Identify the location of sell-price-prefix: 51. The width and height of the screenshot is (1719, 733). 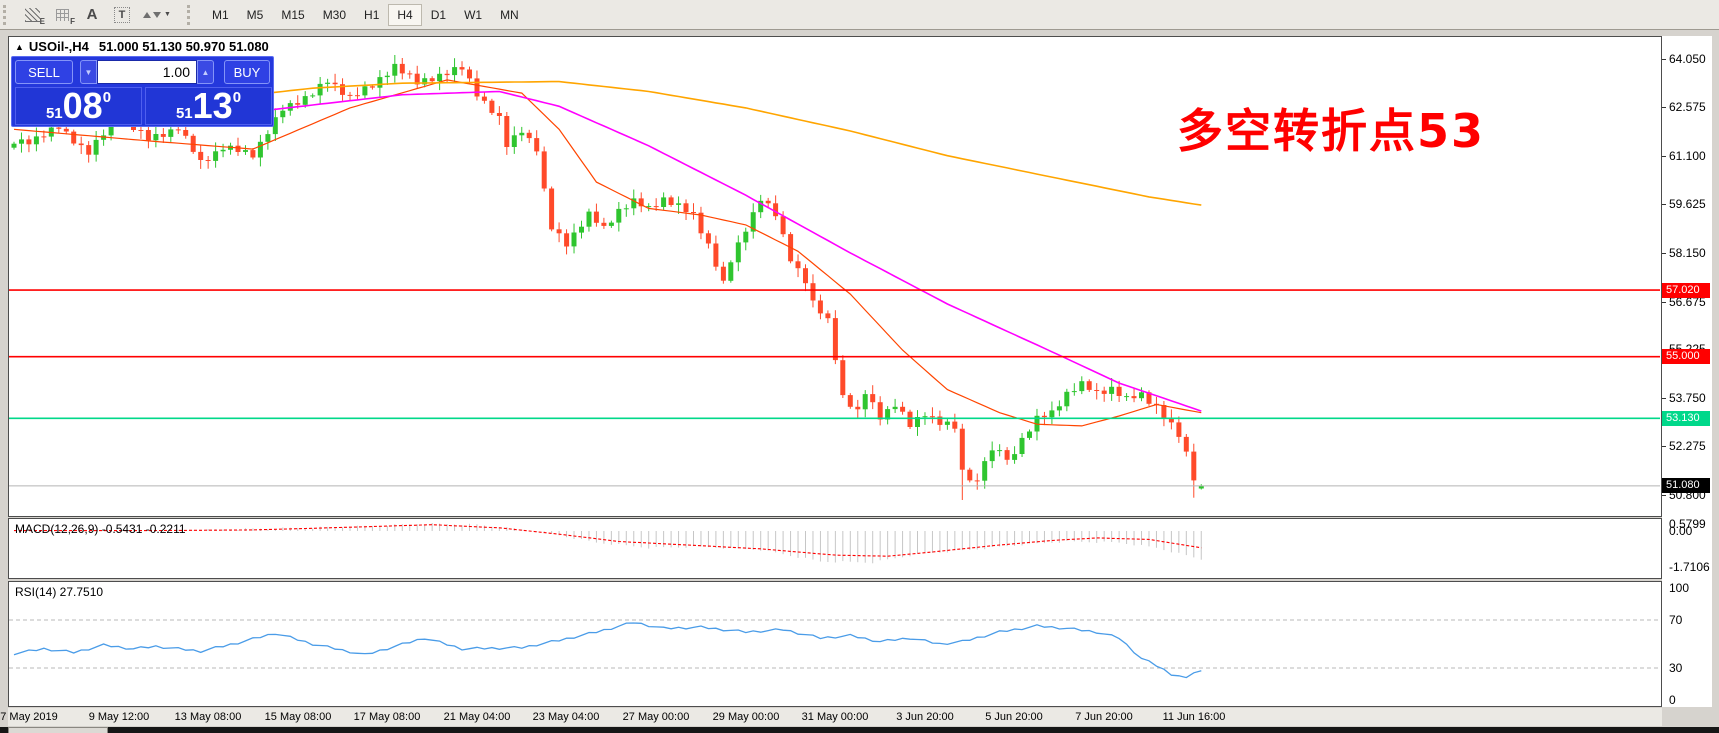
(54, 113).